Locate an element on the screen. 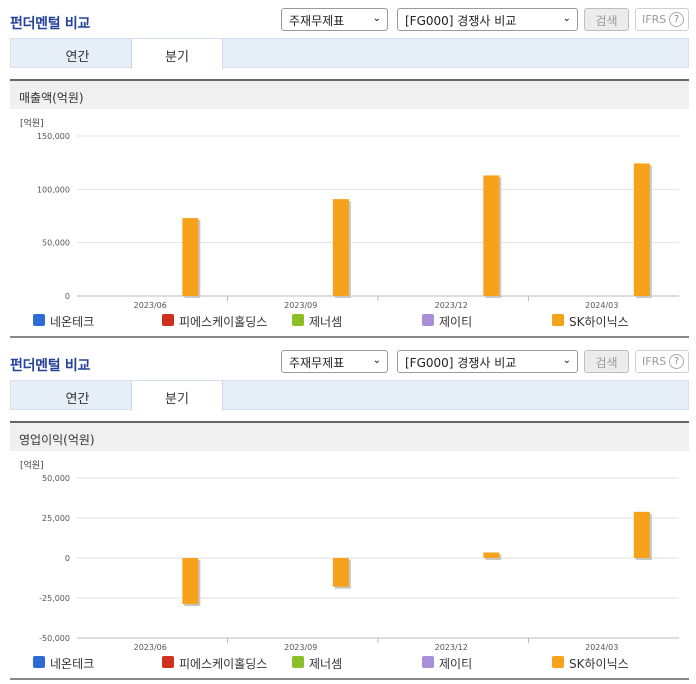 The height and width of the screenshot is (684, 696). y-tick-label: -50,000 is located at coordinates (54, 638).